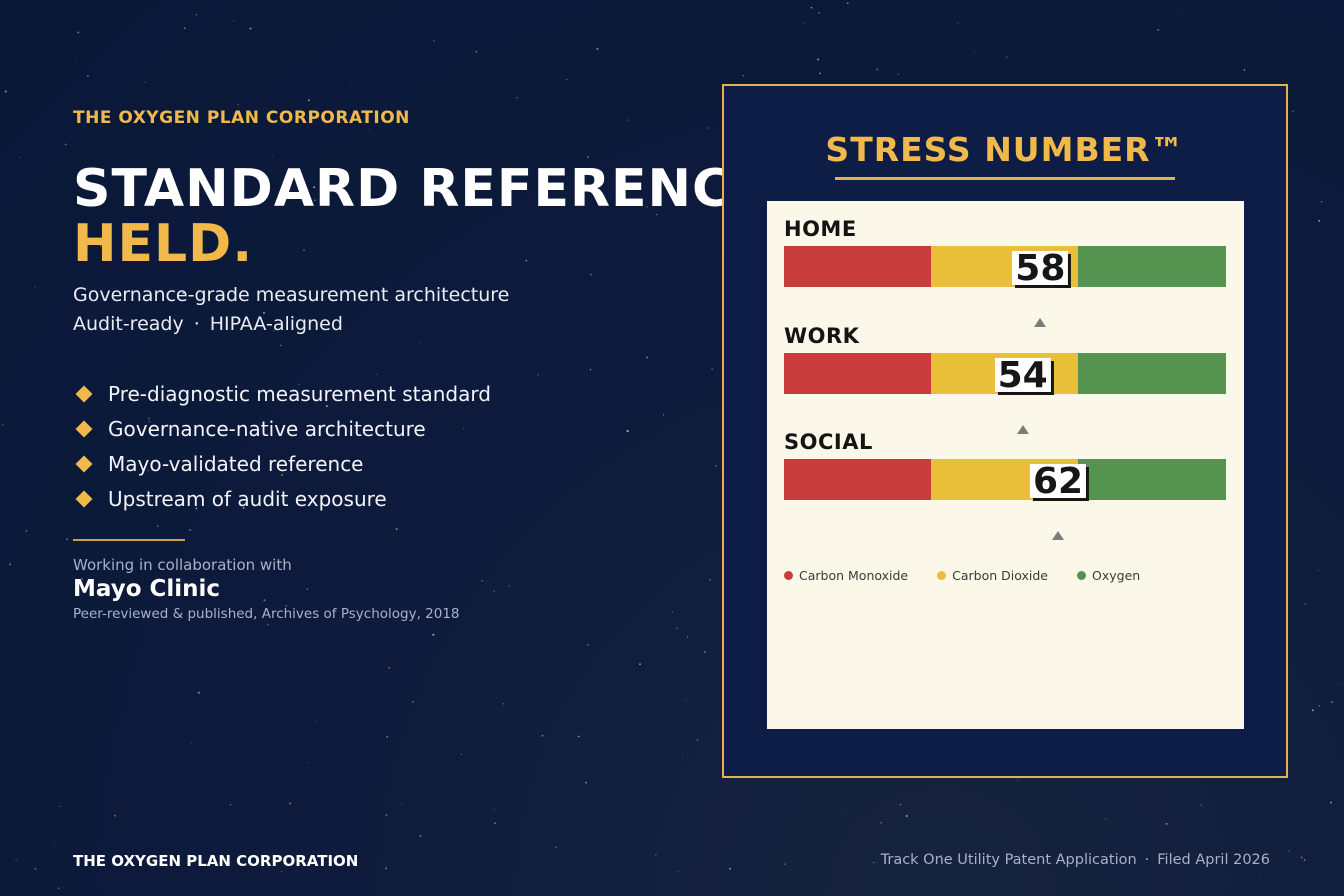 The image size is (1344, 896). Describe the element at coordinates (208, 324) in the screenshot. I see `tagline: Audit-ready · HIPAA-aligned` at that location.